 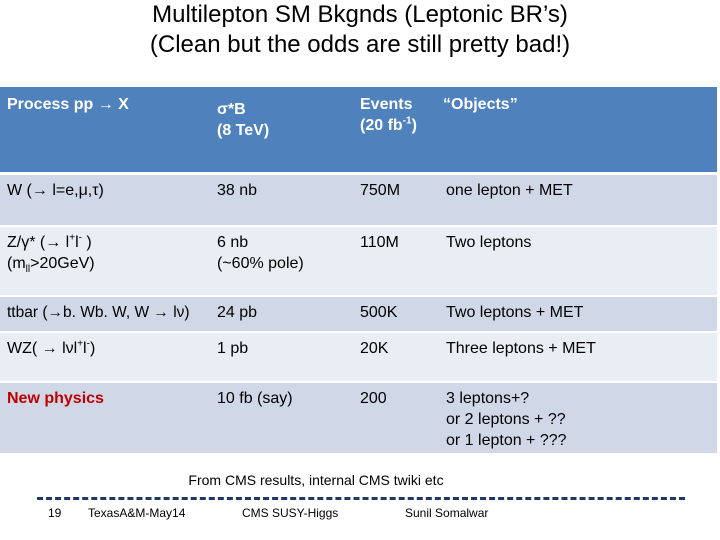 What do you see at coordinates (578, 261) in the screenshot?
I see `cell-objects: Two leptons` at bounding box center [578, 261].